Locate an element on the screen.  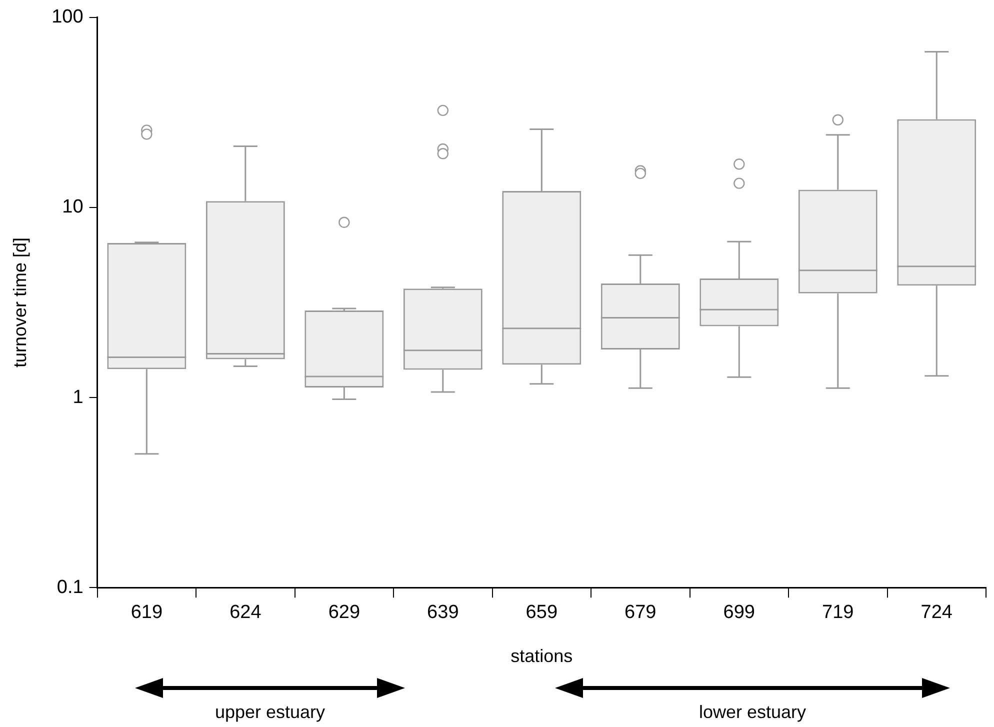
x-tick-label: 679 is located at coordinates (640, 613).